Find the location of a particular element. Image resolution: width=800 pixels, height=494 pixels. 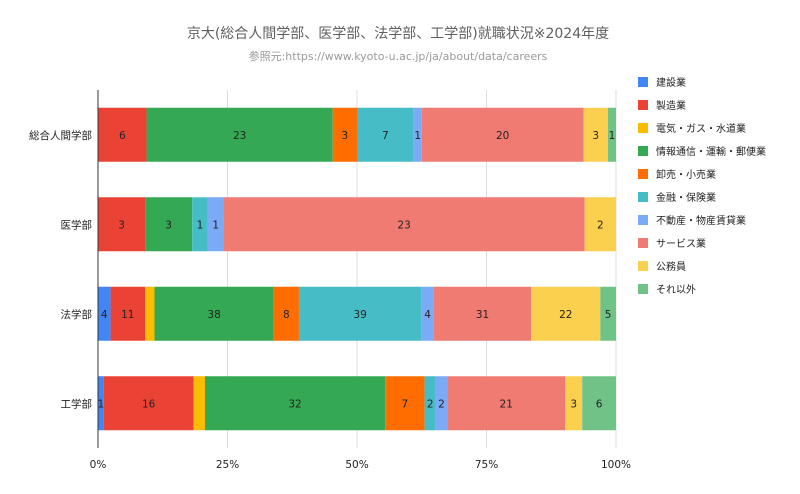

data-label: 5 is located at coordinates (608, 315).